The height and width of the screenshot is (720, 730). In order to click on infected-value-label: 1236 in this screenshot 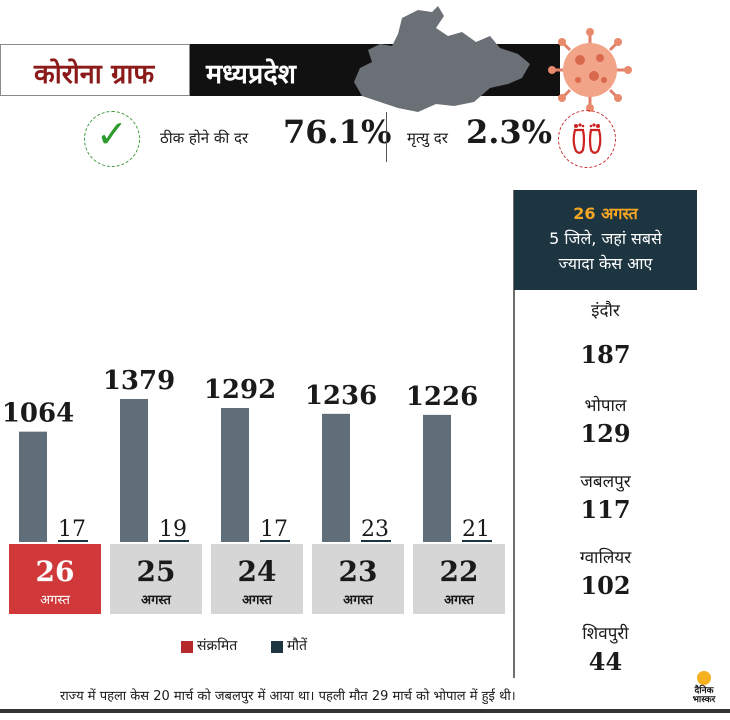, I will do `click(341, 396)`.